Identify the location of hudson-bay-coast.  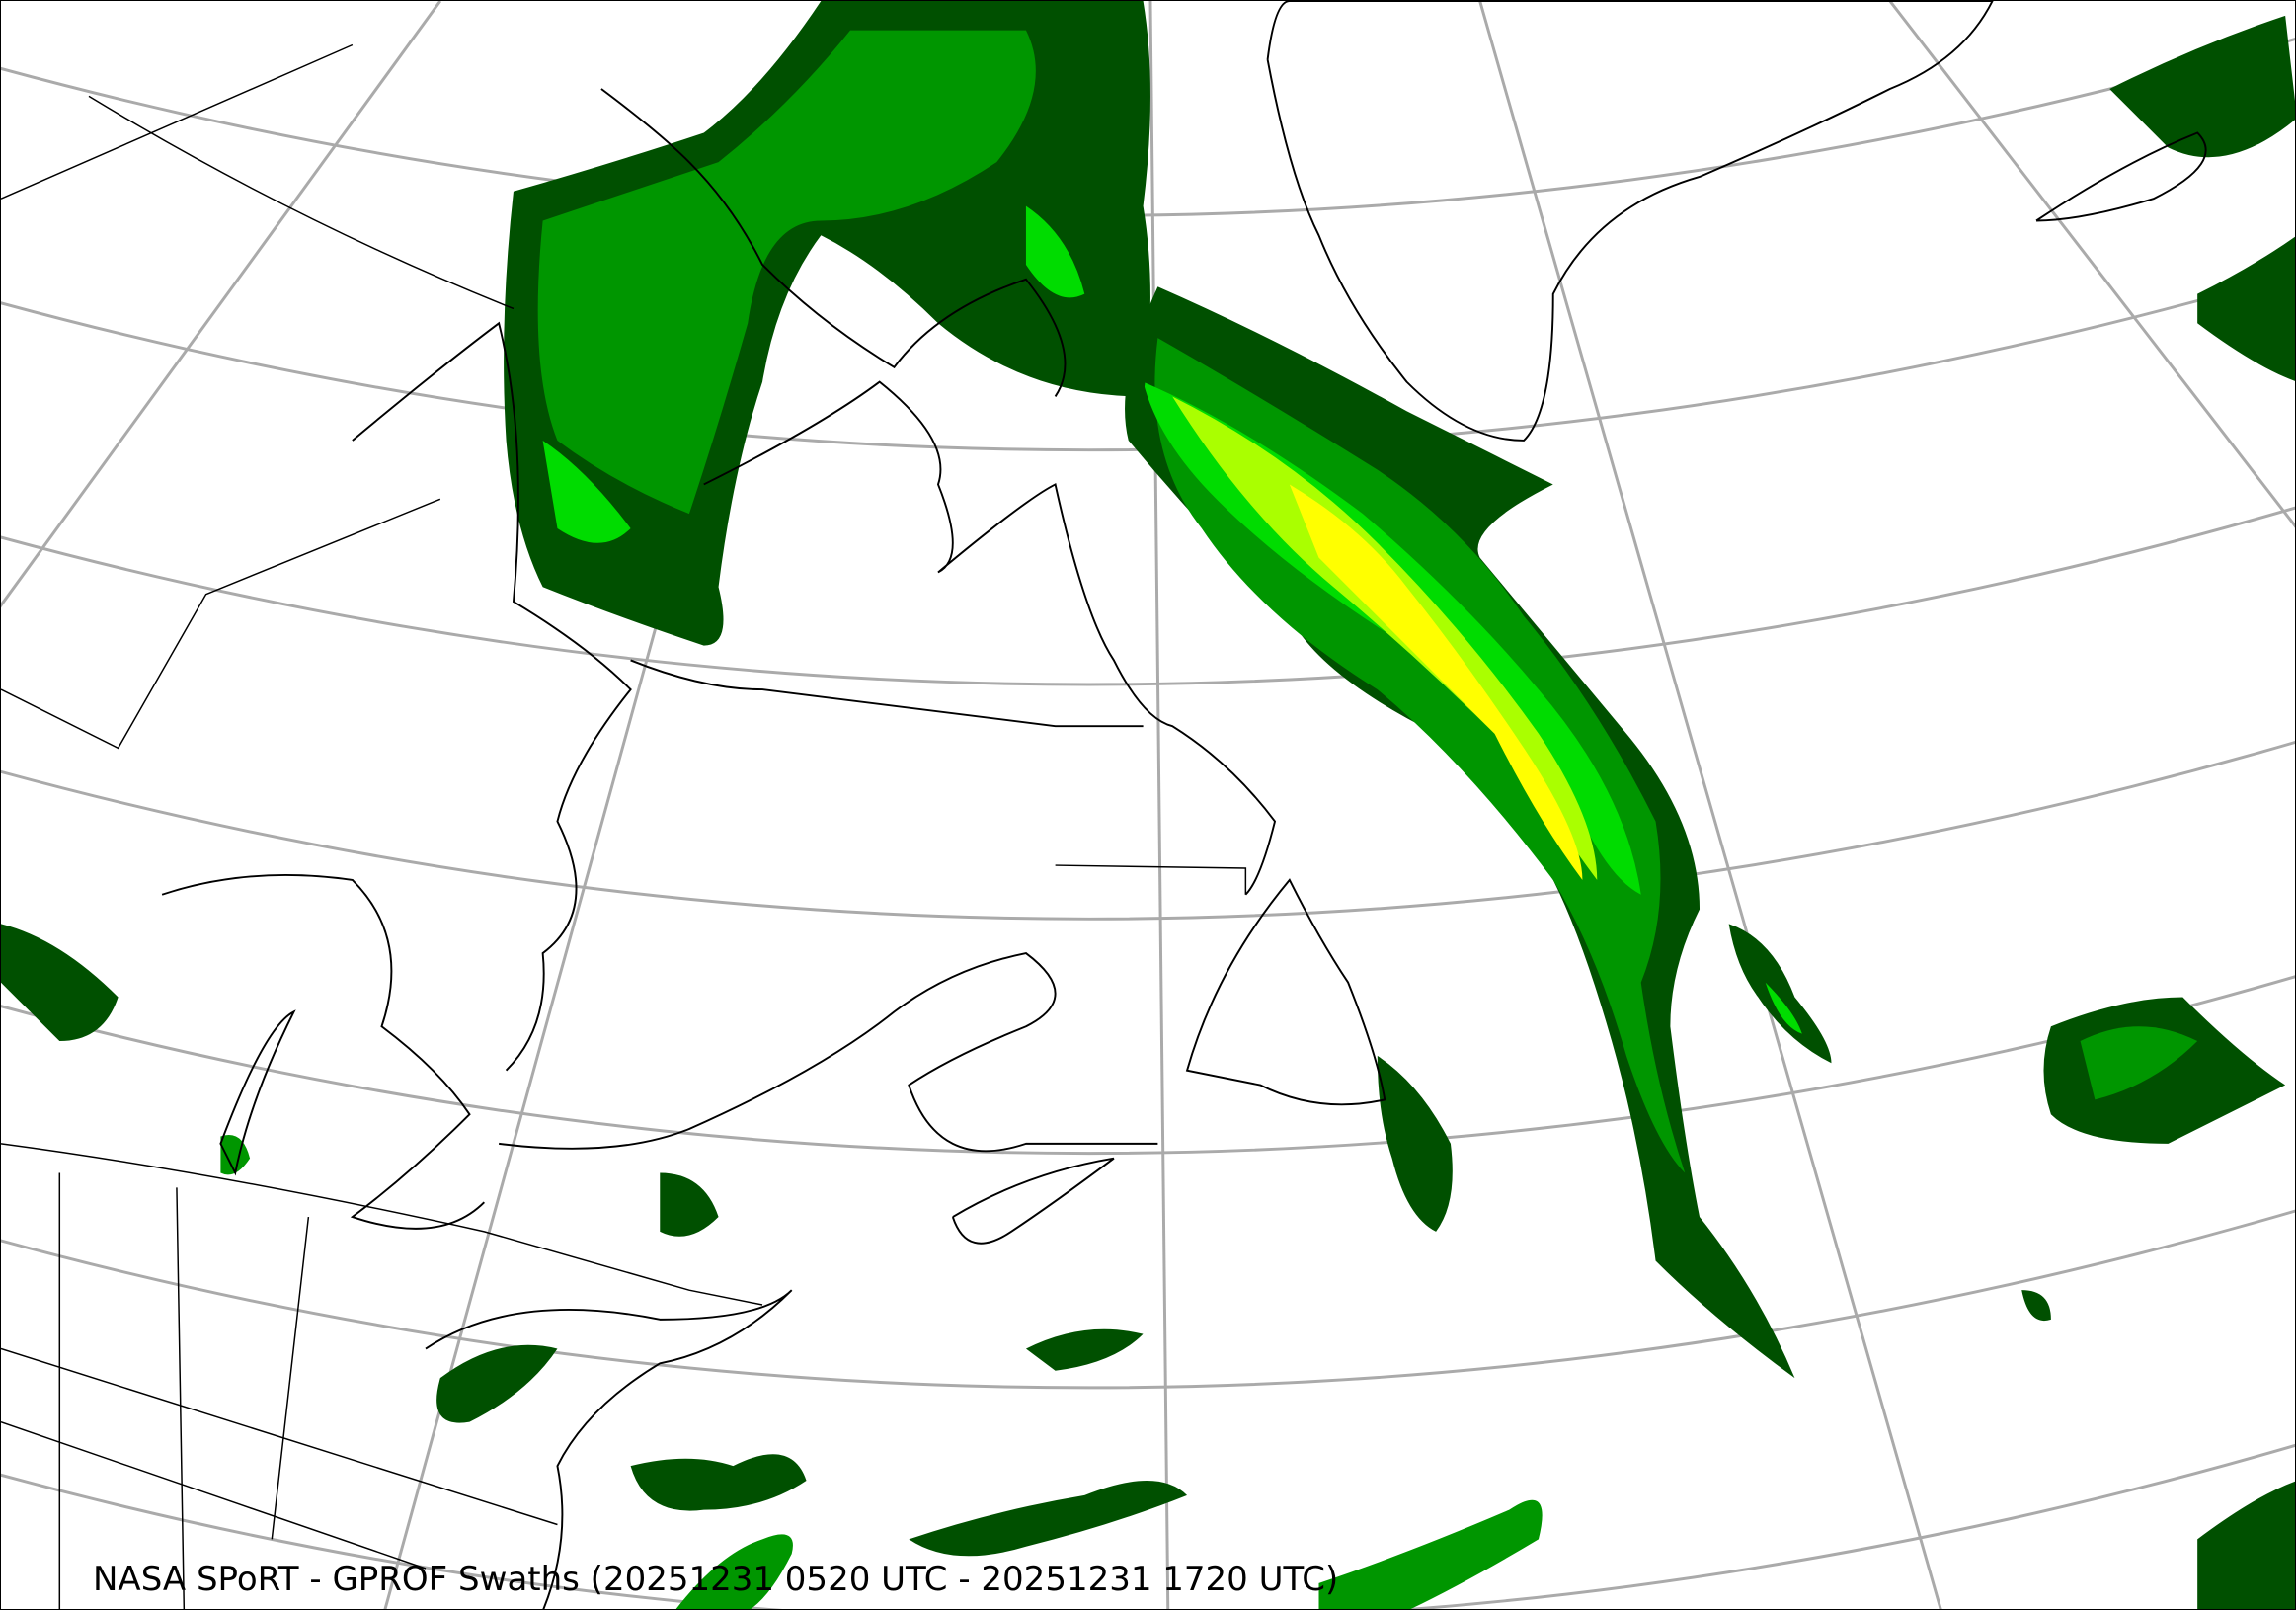
(492, 696).